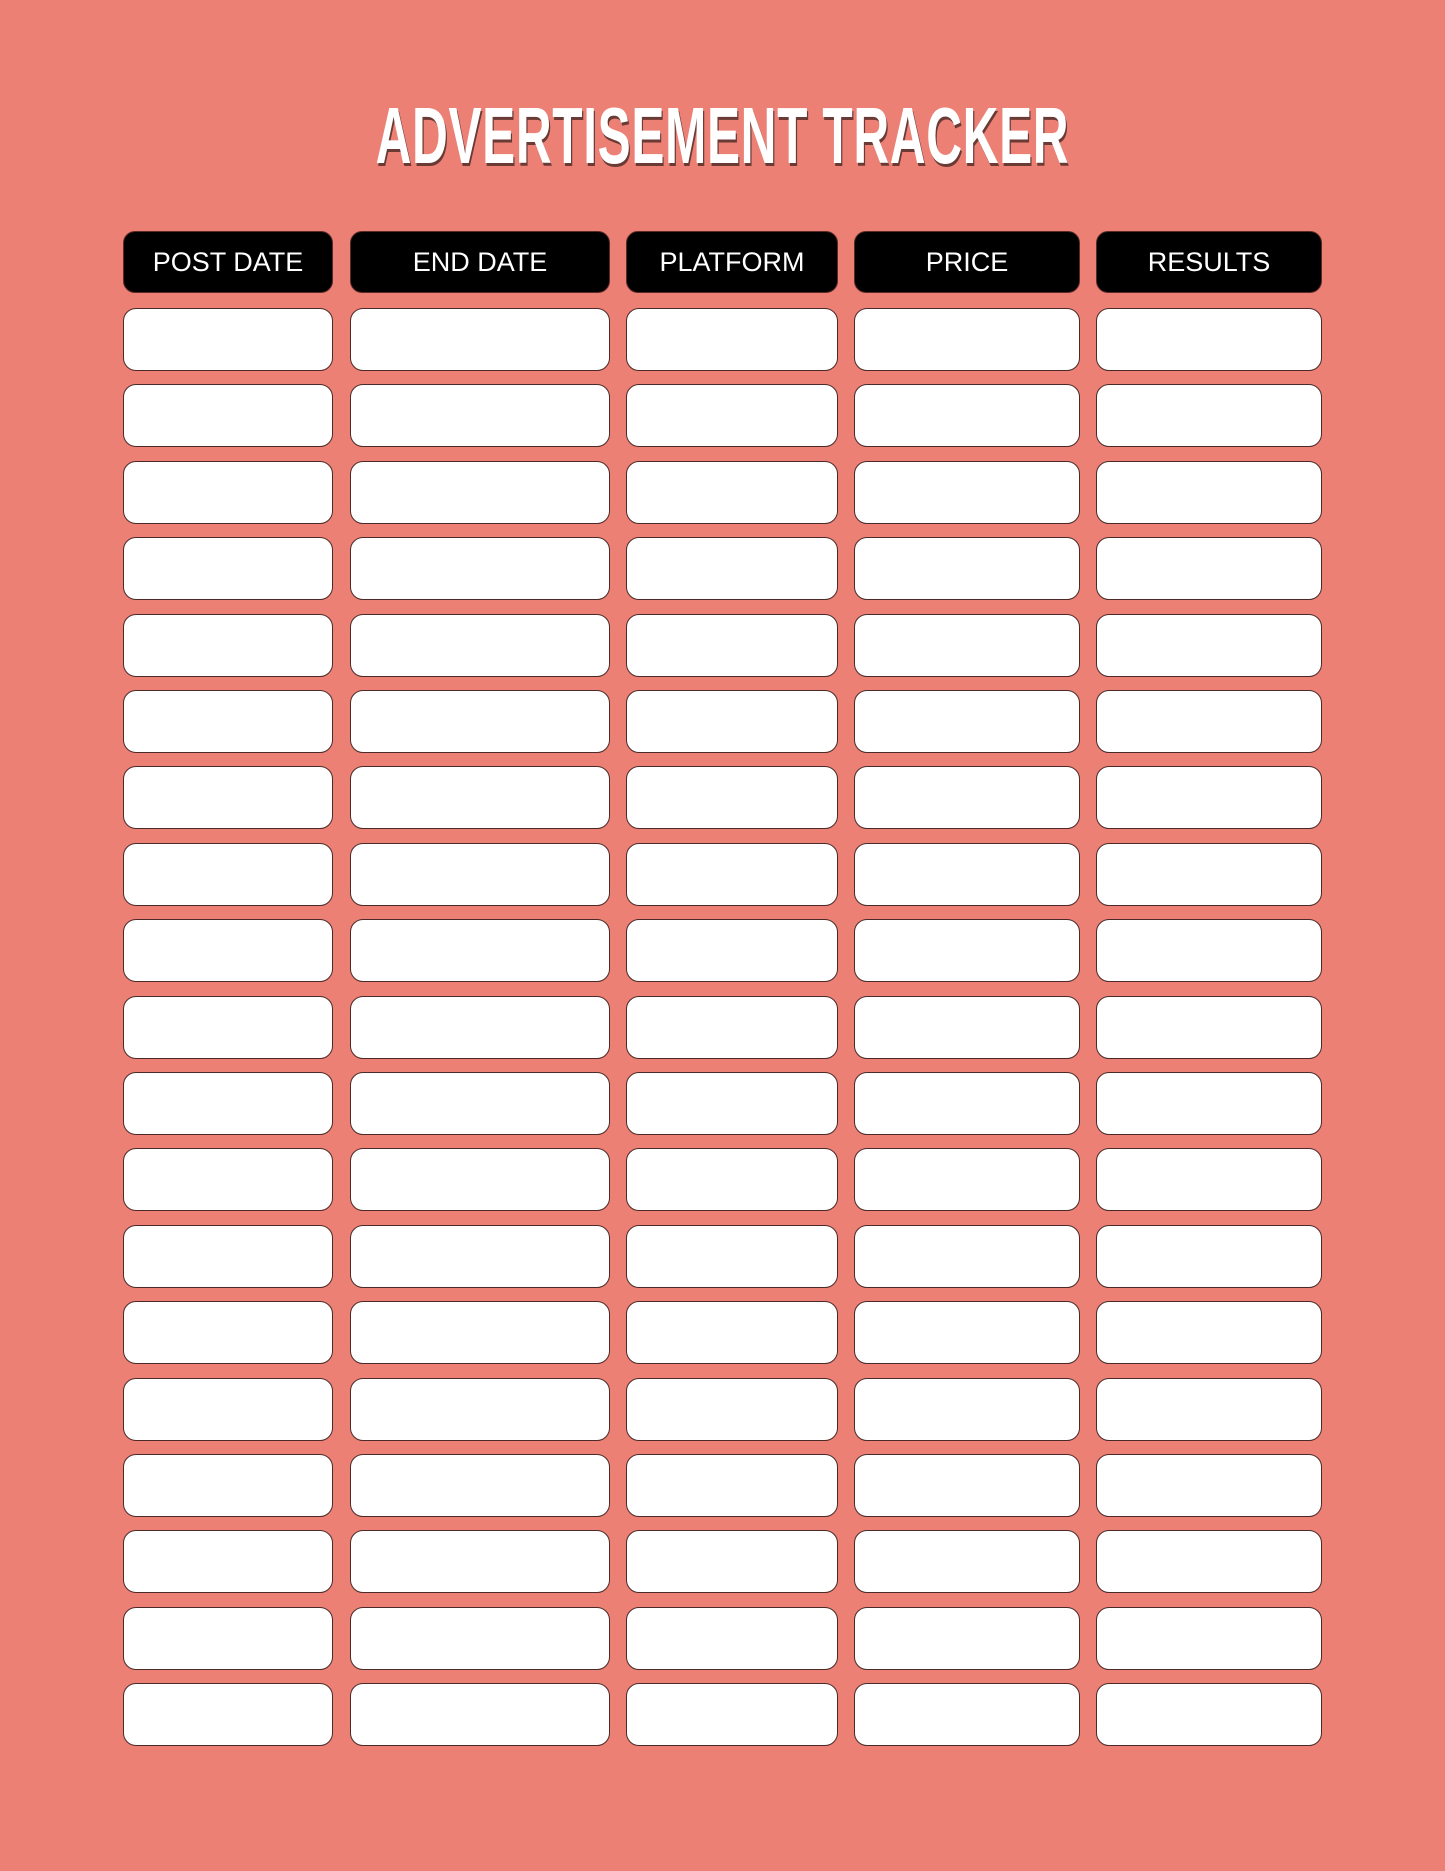  What do you see at coordinates (1209, 262) in the screenshot?
I see `column-header-results: RESULTS` at bounding box center [1209, 262].